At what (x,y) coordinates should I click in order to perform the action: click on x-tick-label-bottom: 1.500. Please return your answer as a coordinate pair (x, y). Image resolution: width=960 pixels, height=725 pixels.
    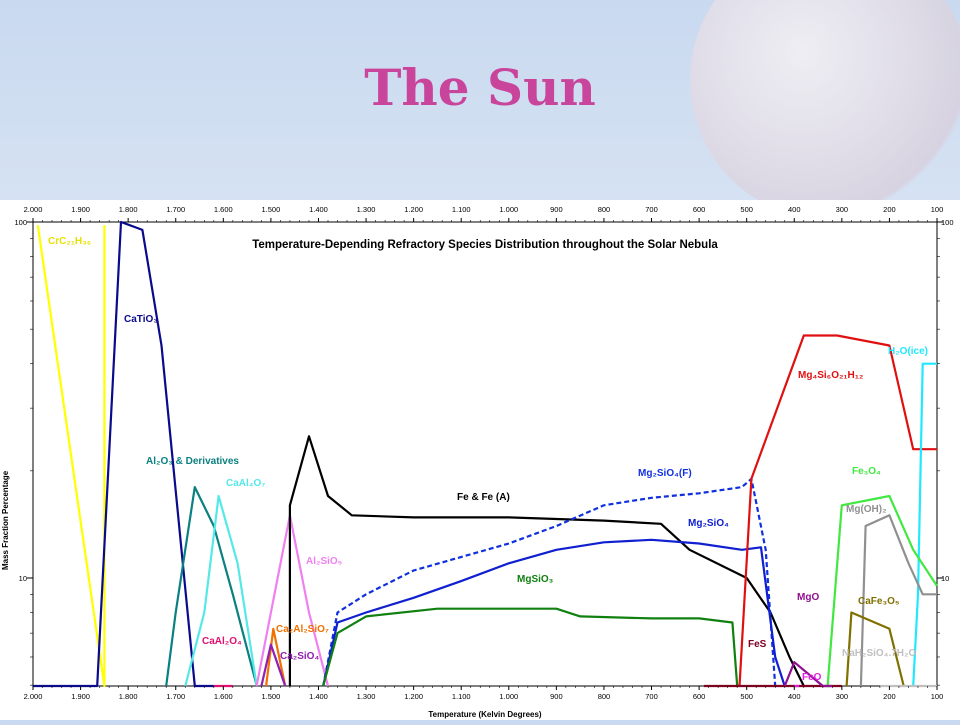
    Looking at the image, I should click on (271, 696).